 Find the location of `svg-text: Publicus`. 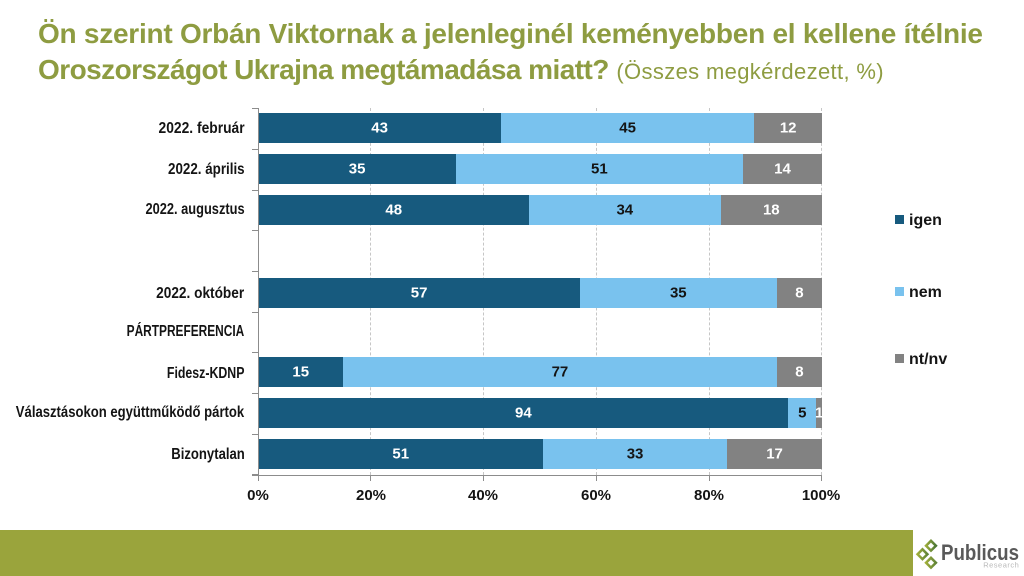

svg-text: Publicus is located at coordinates (980, 552).